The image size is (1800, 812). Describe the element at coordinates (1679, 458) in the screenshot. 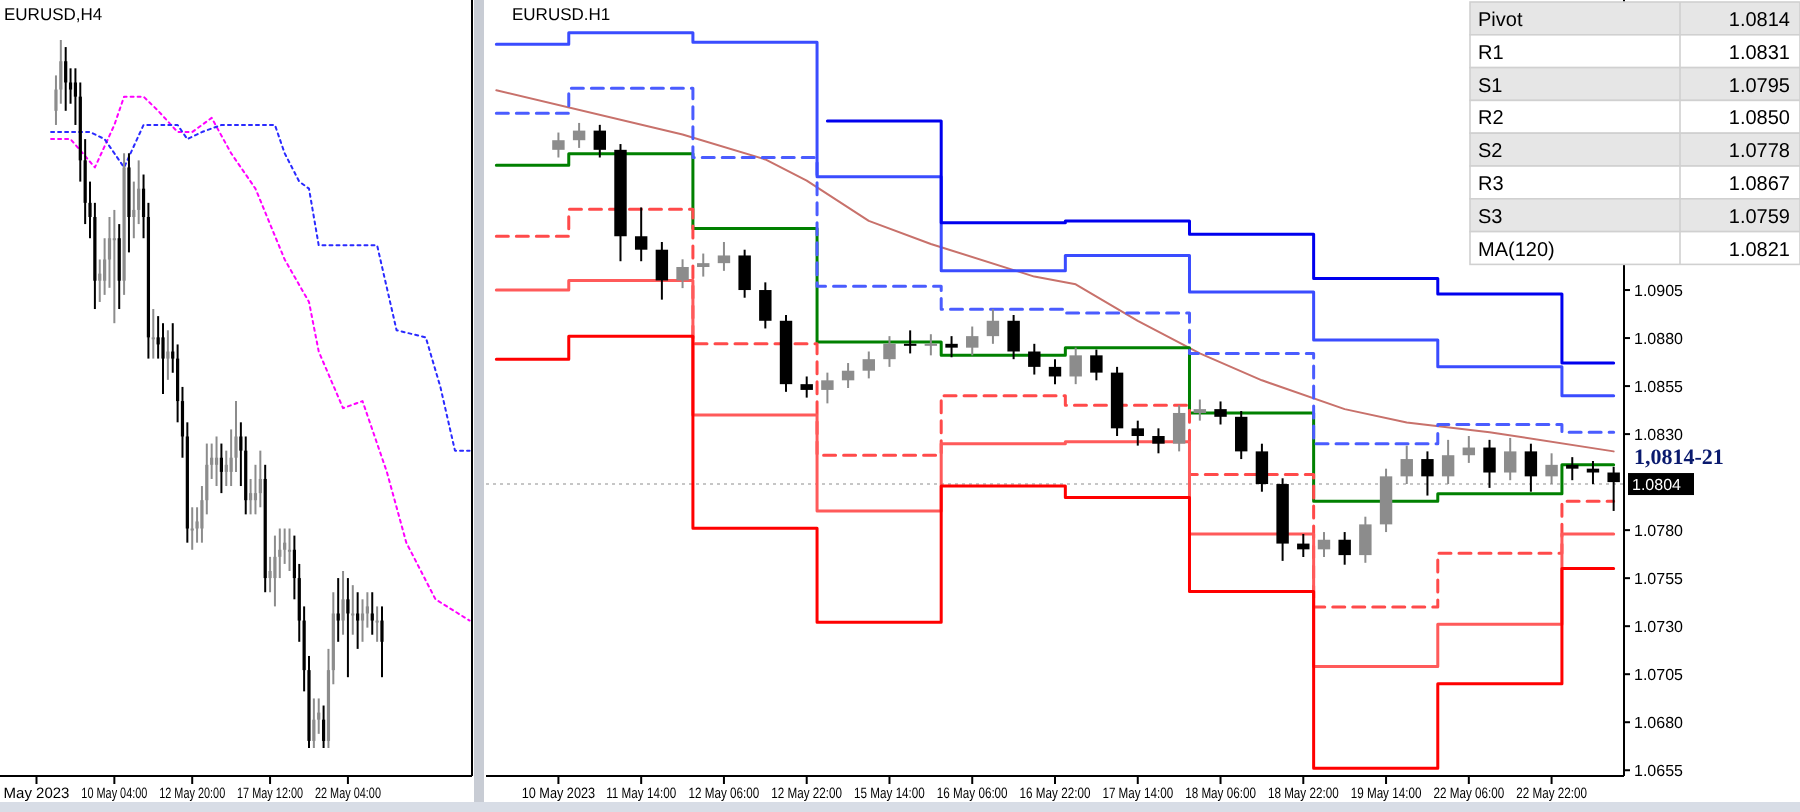

I see `text: 1,0814-21` at that location.